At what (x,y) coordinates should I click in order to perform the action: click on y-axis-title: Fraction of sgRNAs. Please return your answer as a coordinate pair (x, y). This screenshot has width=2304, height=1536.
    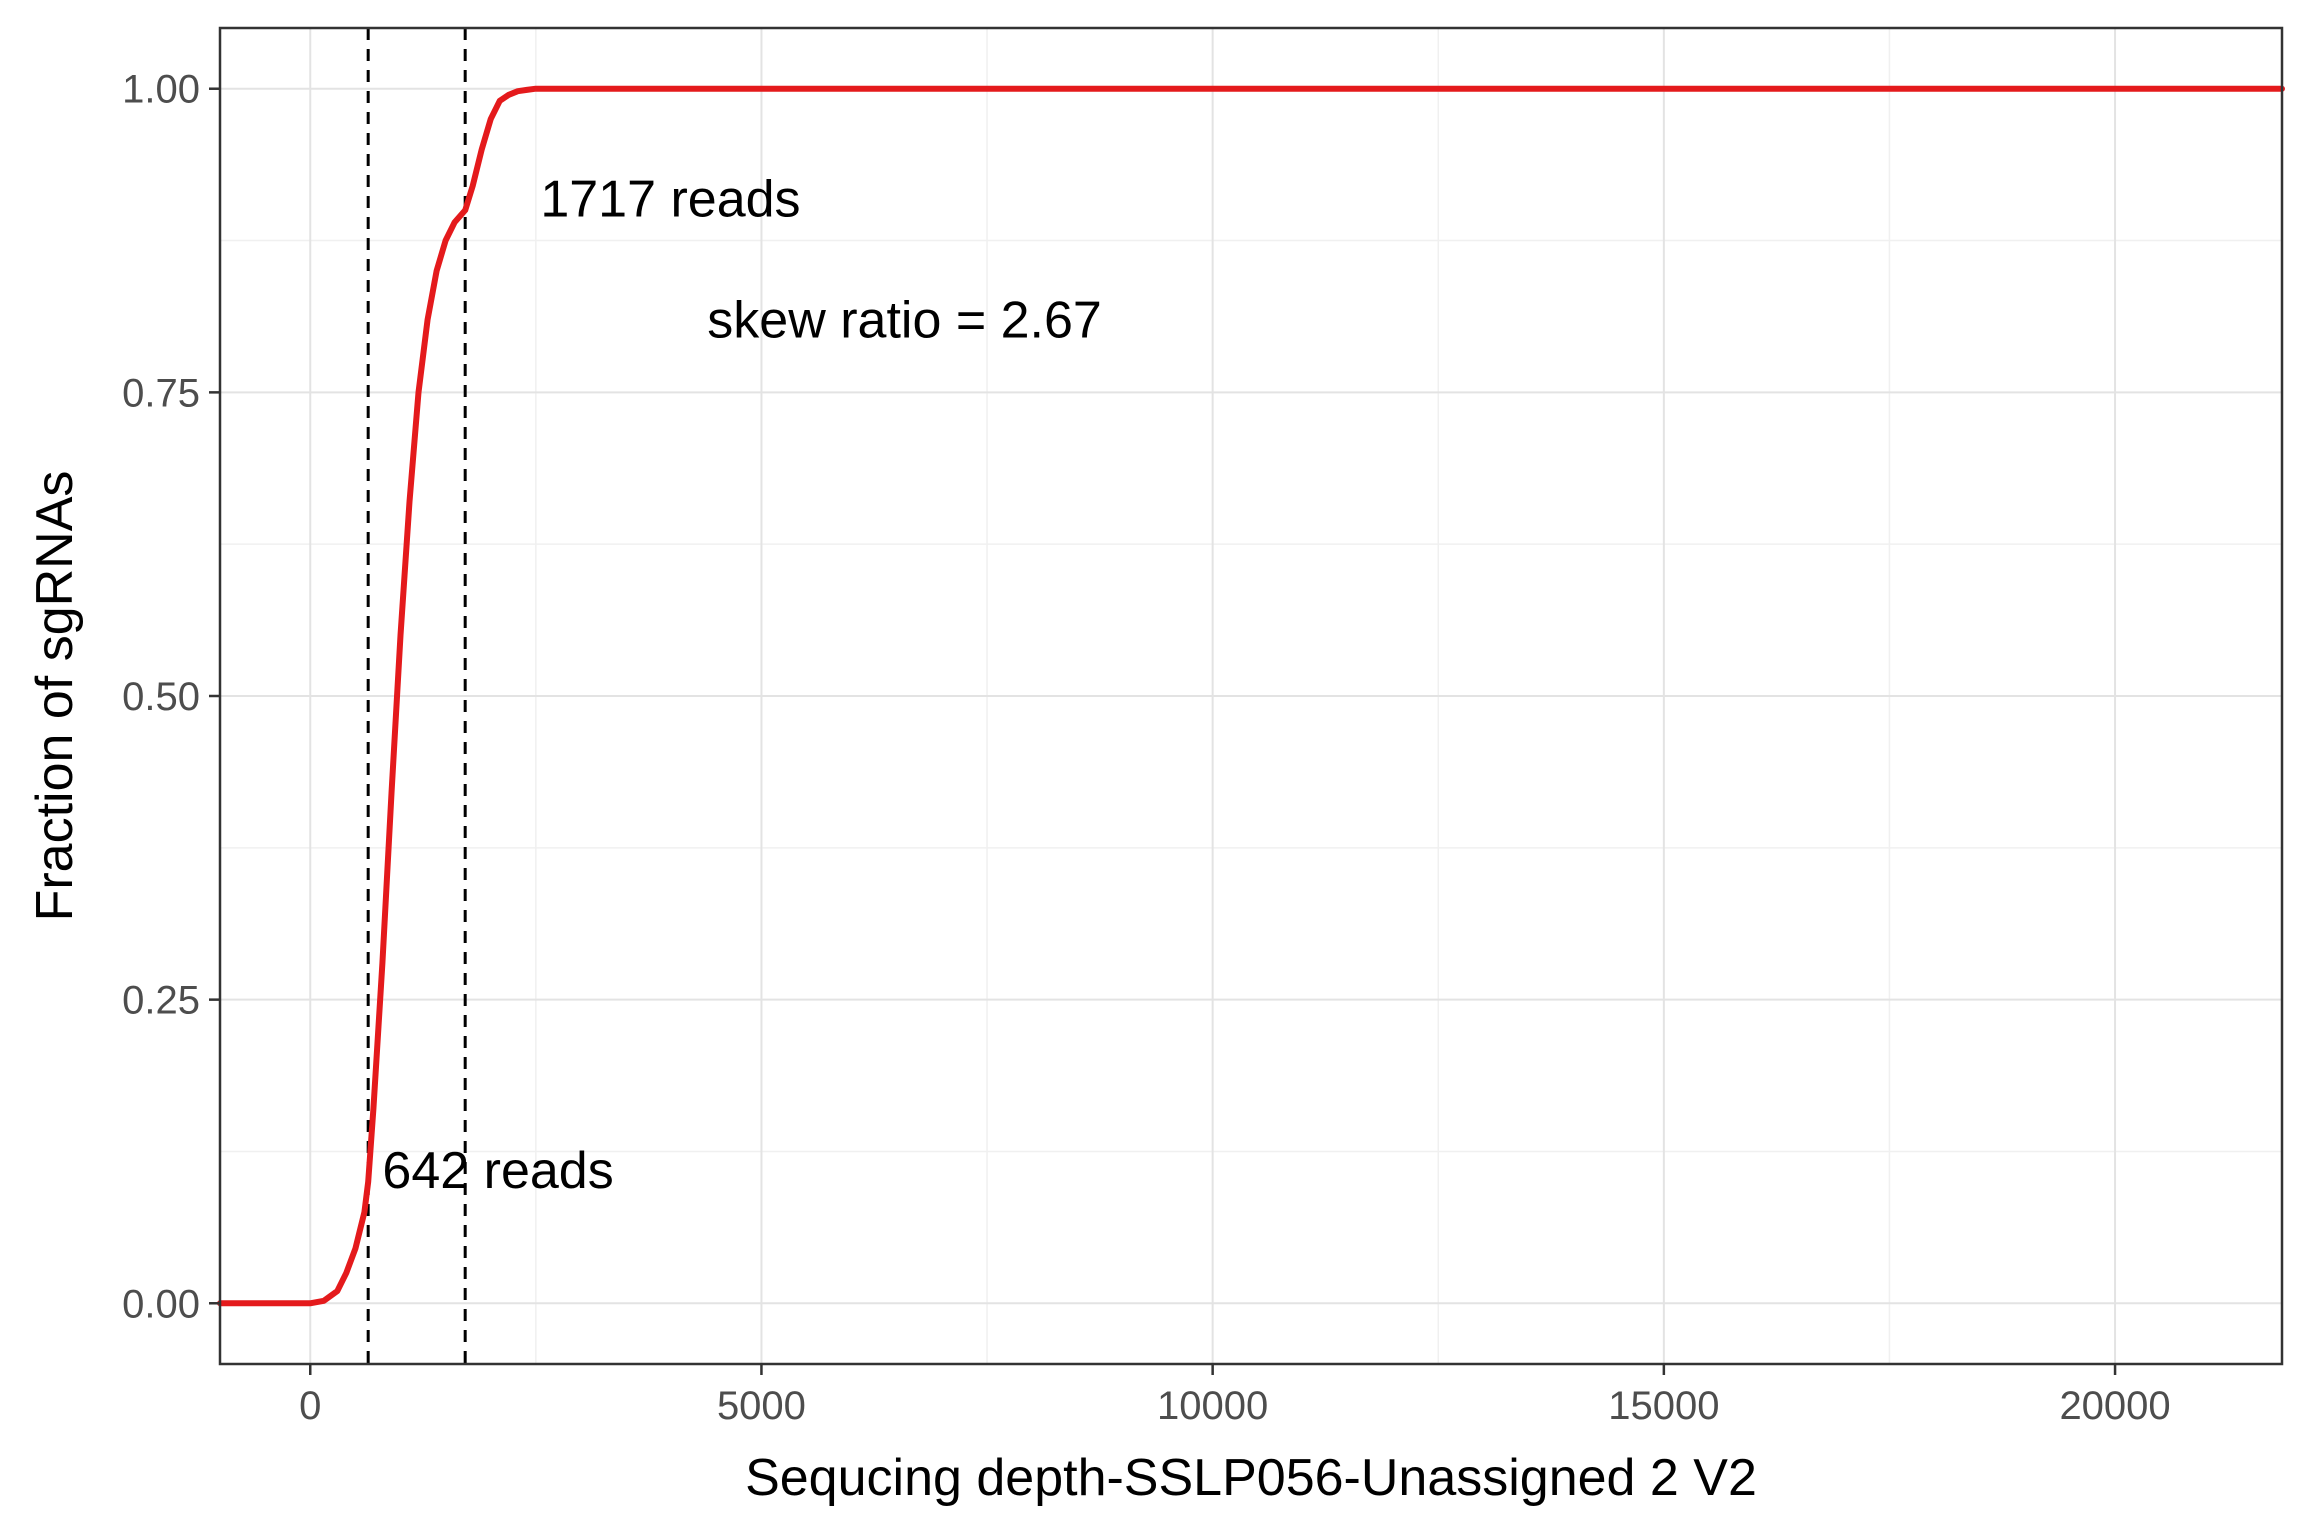
    Looking at the image, I should click on (55, 696).